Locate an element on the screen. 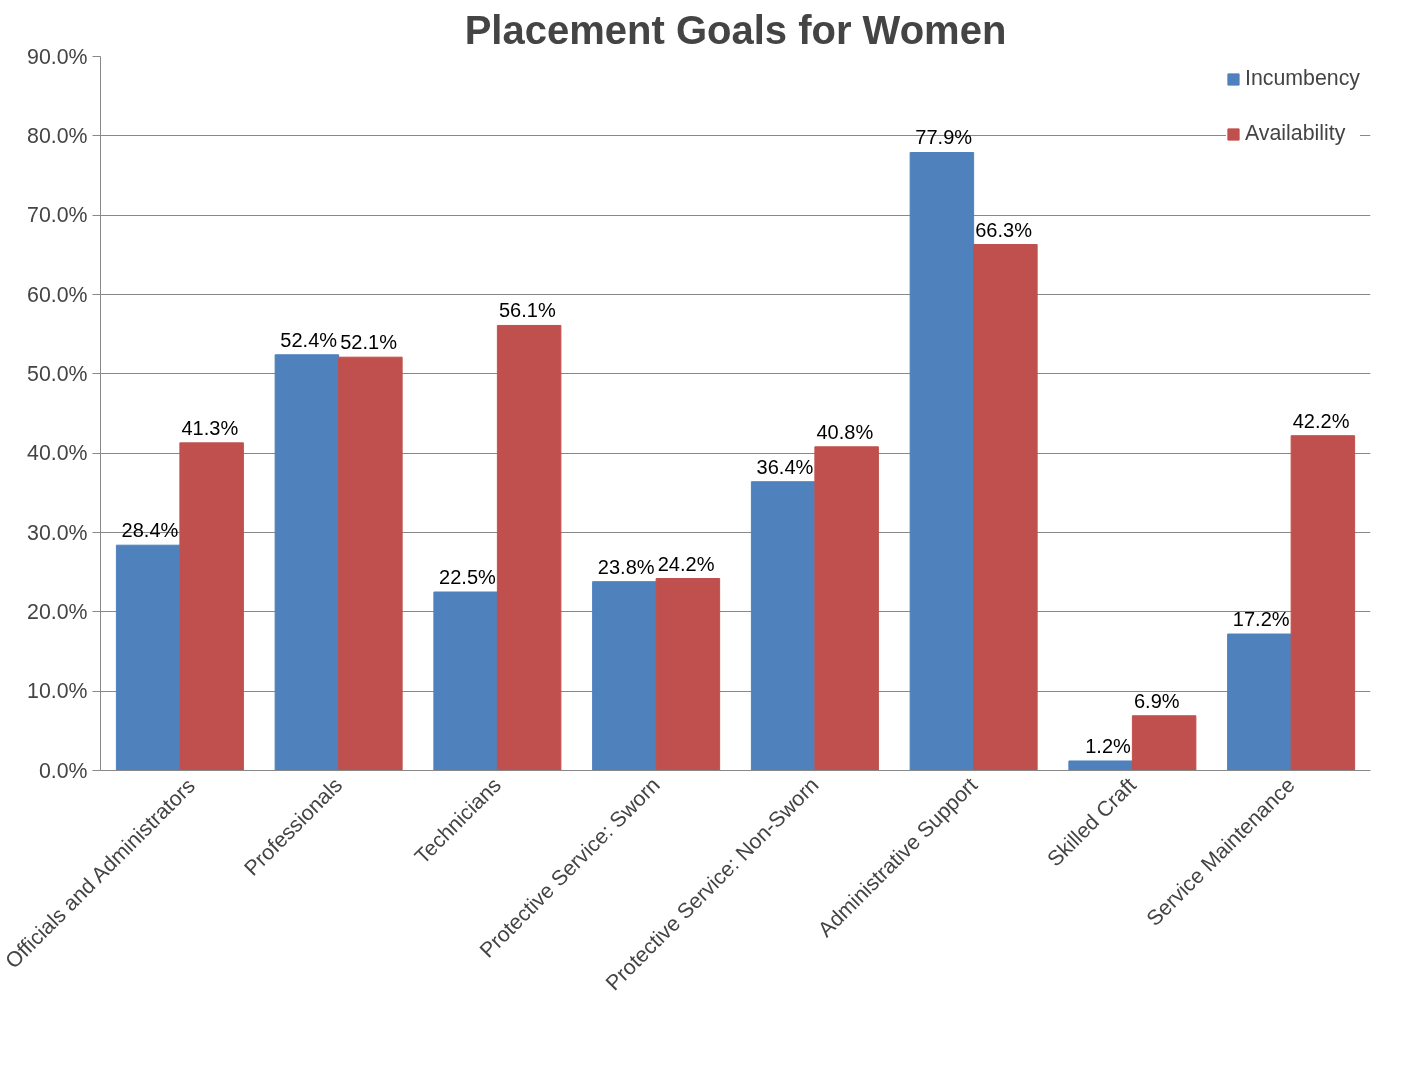 The width and height of the screenshot is (1417, 1076). data-label: 52.1% is located at coordinates (369, 342).